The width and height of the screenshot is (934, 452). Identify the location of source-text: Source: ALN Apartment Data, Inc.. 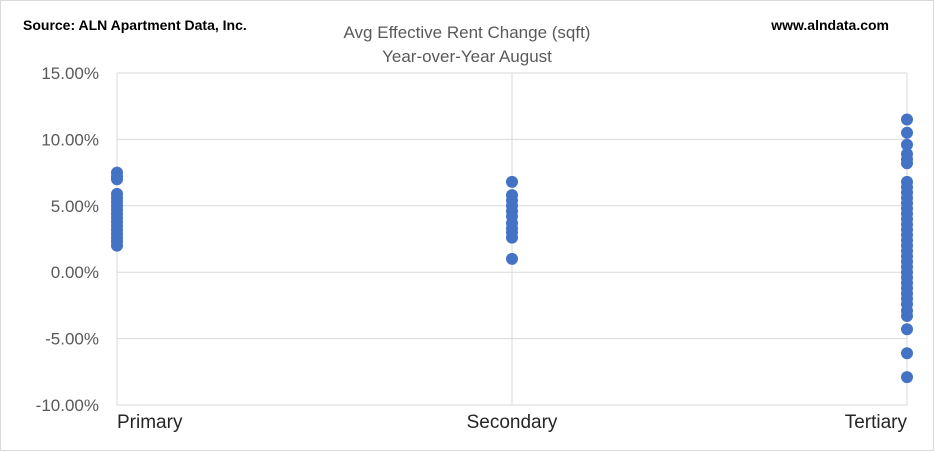
(135, 25).